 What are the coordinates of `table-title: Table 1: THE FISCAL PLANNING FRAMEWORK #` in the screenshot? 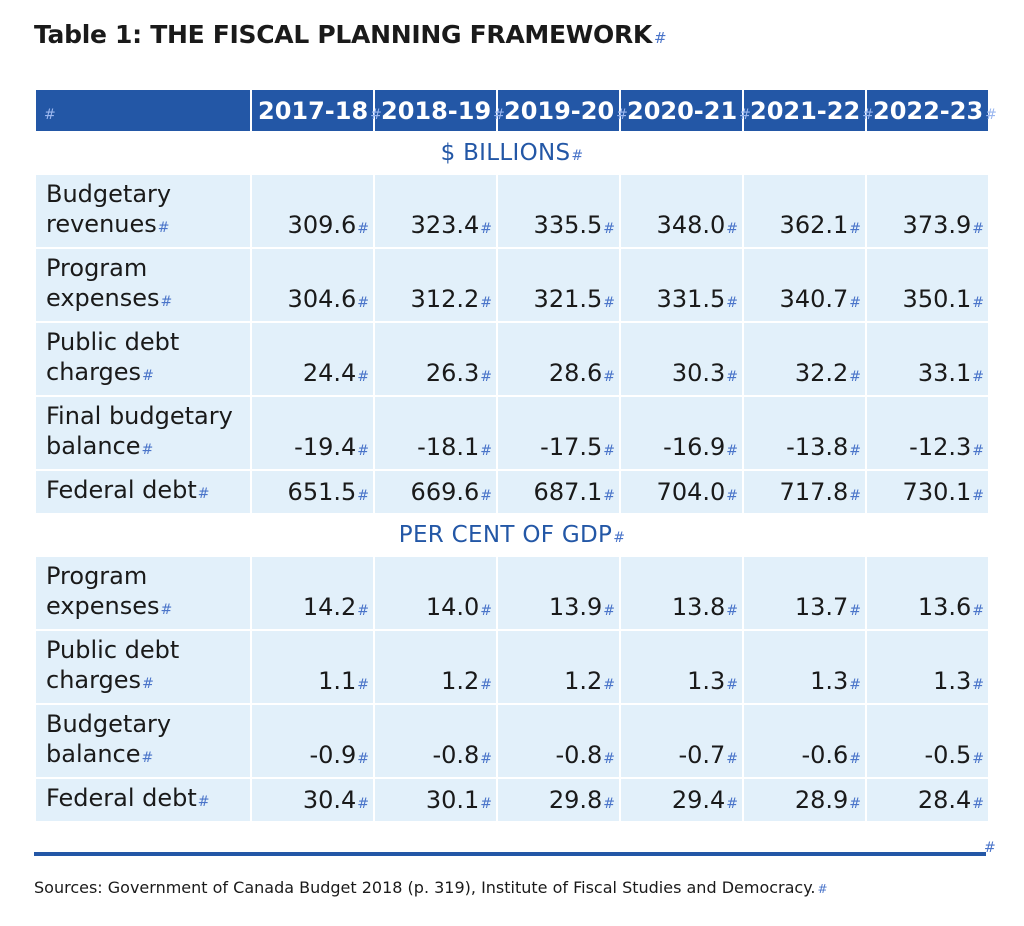 It's located at (350, 34).